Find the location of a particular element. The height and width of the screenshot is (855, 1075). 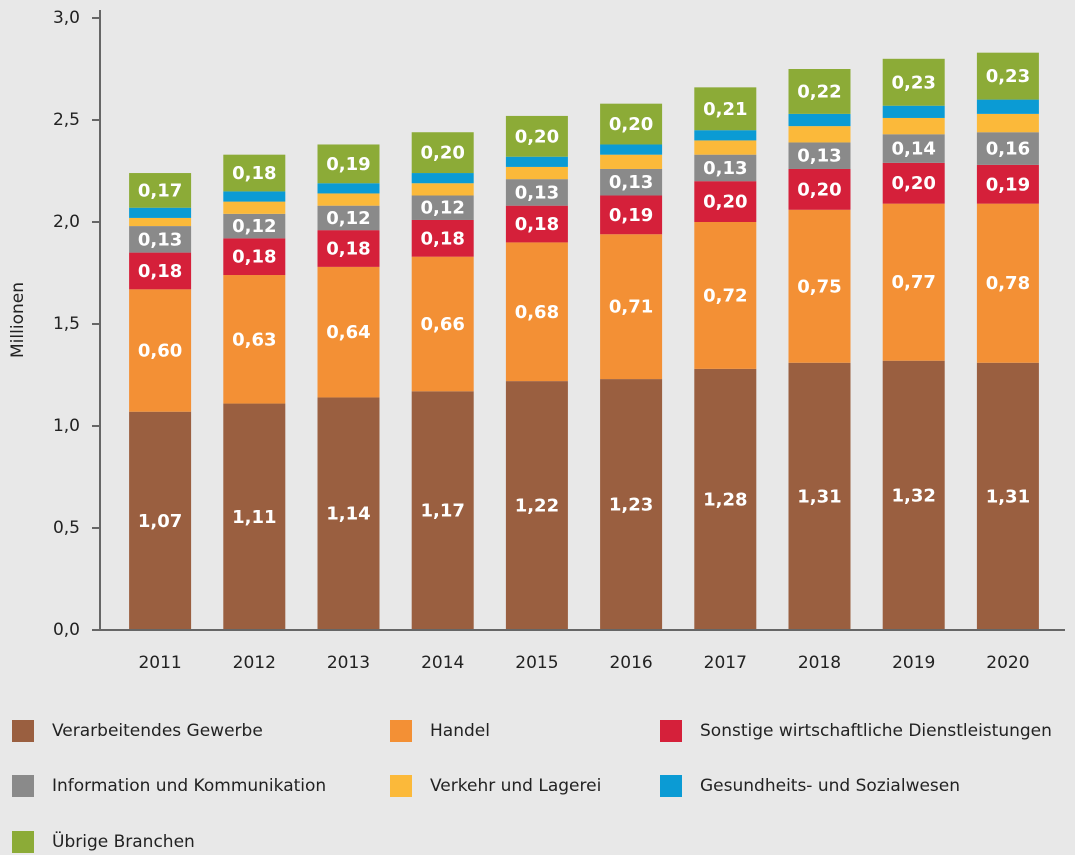

data-label: 1,11 is located at coordinates (254, 517).